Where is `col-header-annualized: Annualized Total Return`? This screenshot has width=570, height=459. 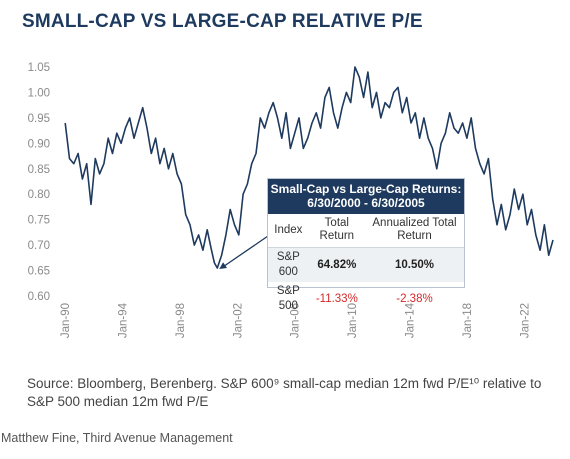
col-header-annualized: Annualized Total Return is located at coordinates (414, 231).